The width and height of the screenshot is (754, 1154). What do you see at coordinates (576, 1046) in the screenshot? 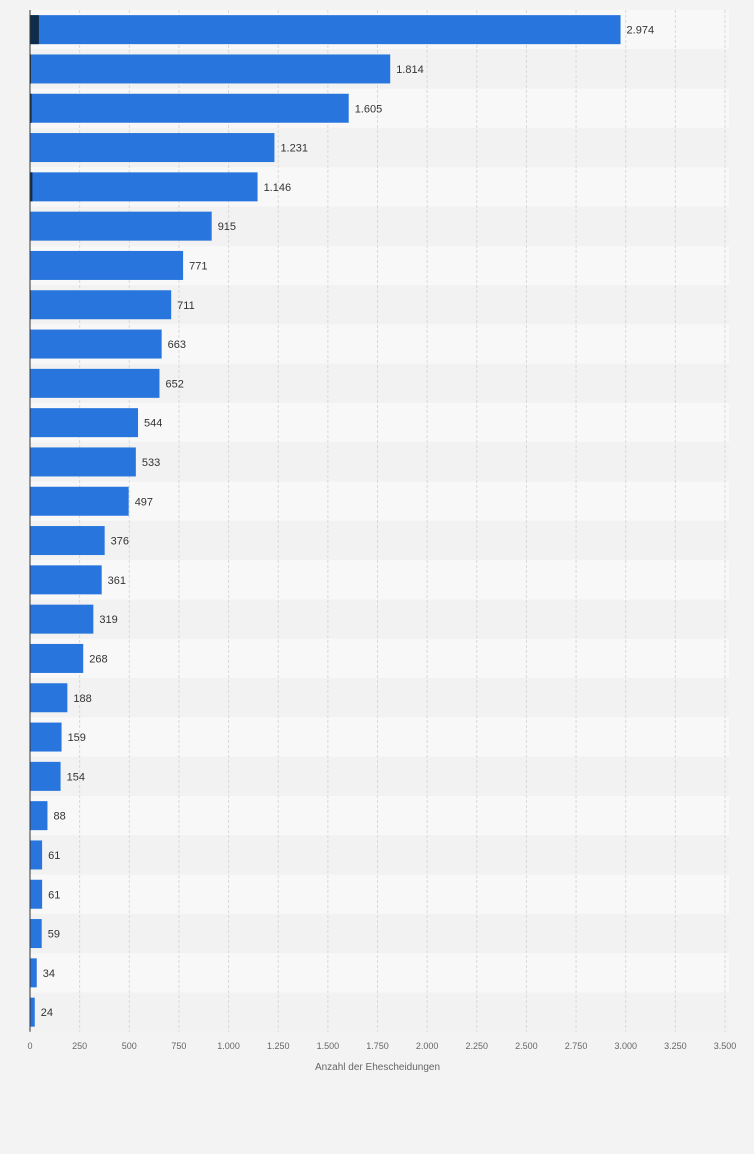
I see `x-tick-label: 2.750` at bounding box center [576, 1046].